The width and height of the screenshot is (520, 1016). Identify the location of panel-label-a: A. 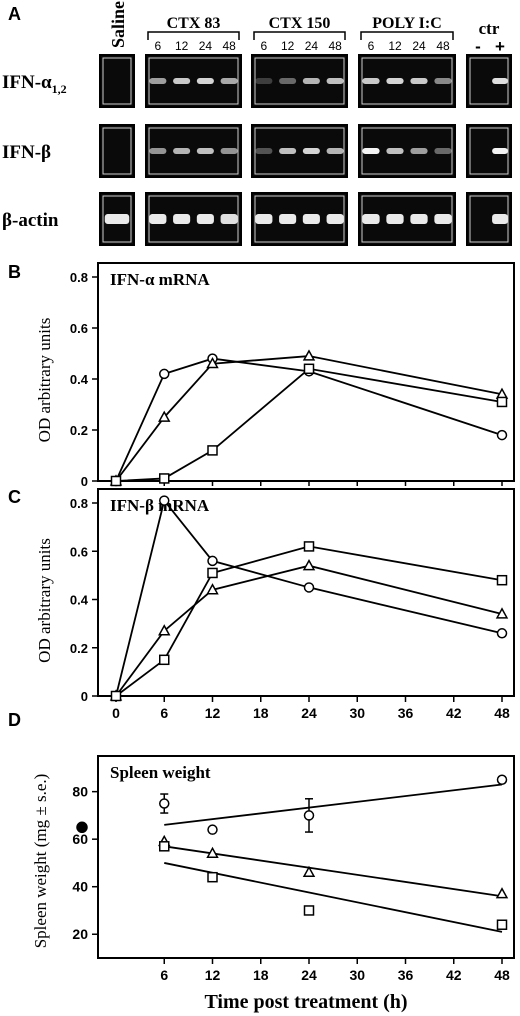
(14, 14).